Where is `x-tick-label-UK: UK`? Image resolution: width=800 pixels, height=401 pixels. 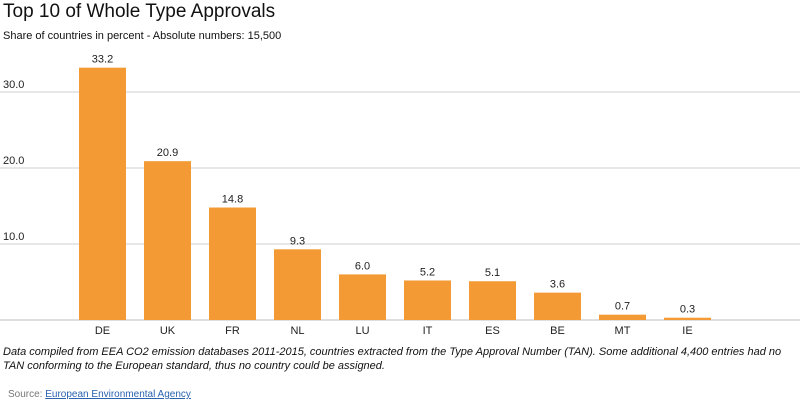 x-tick-label-UK: UK is located at coordinates (168, 331).